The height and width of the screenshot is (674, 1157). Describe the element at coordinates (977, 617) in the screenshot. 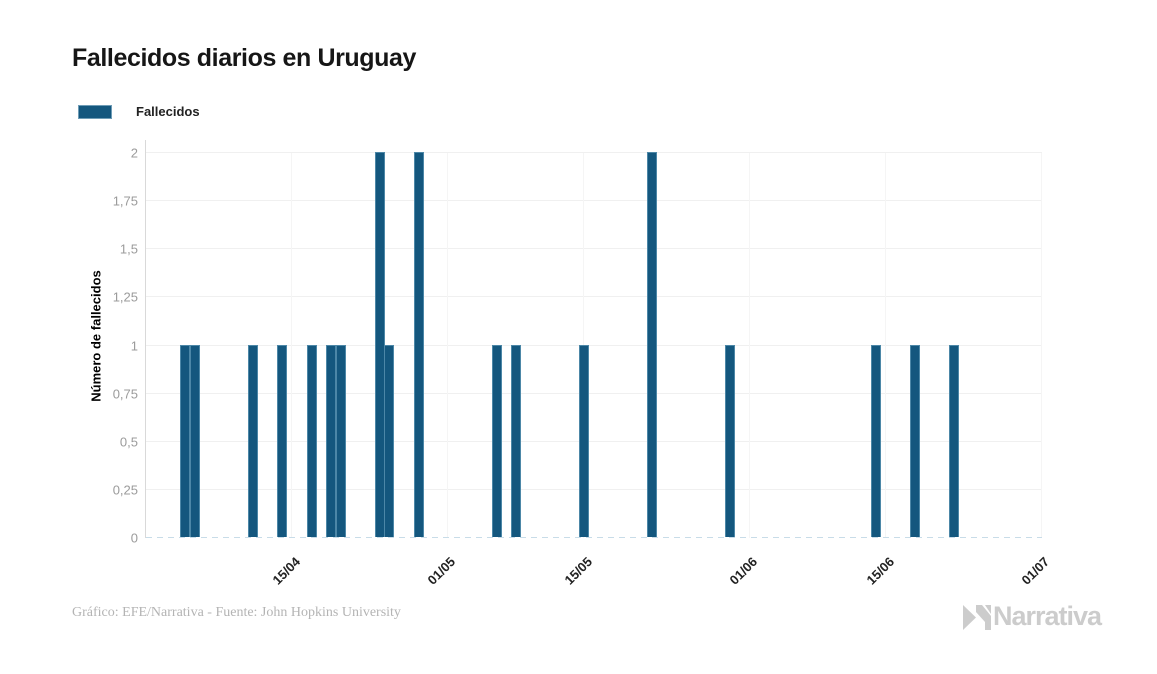

I see `narrativa-logo-icon` at that location.